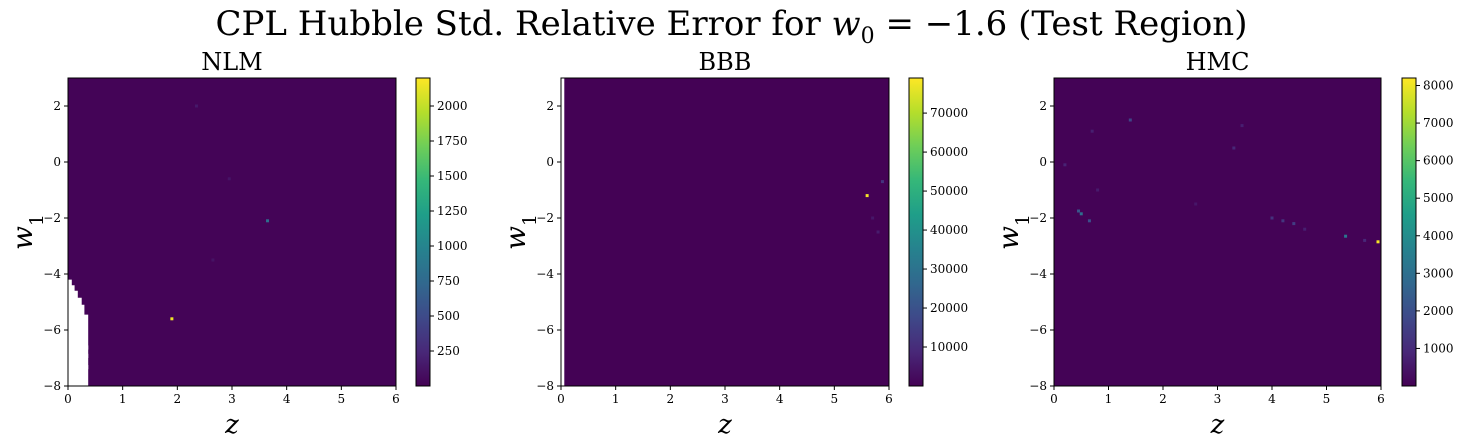  I want to click on colorbar-tick-label: 750, so click(448, 281).